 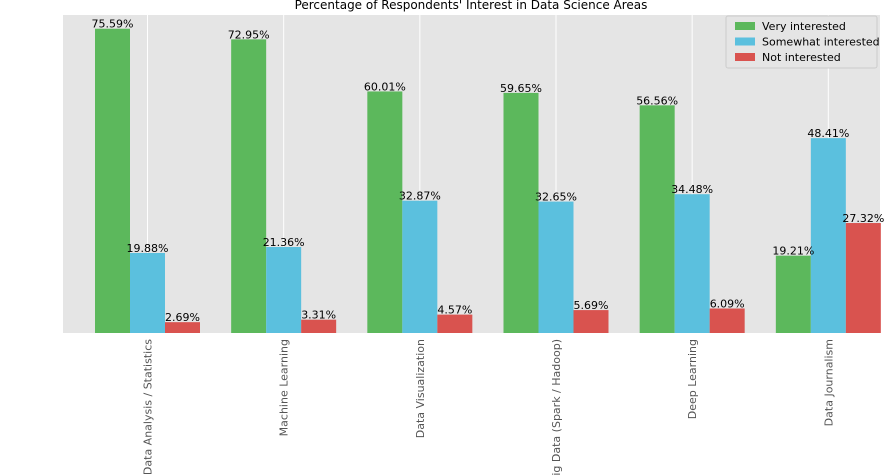 I want to click on legend-box, so click(x=801, y=42).